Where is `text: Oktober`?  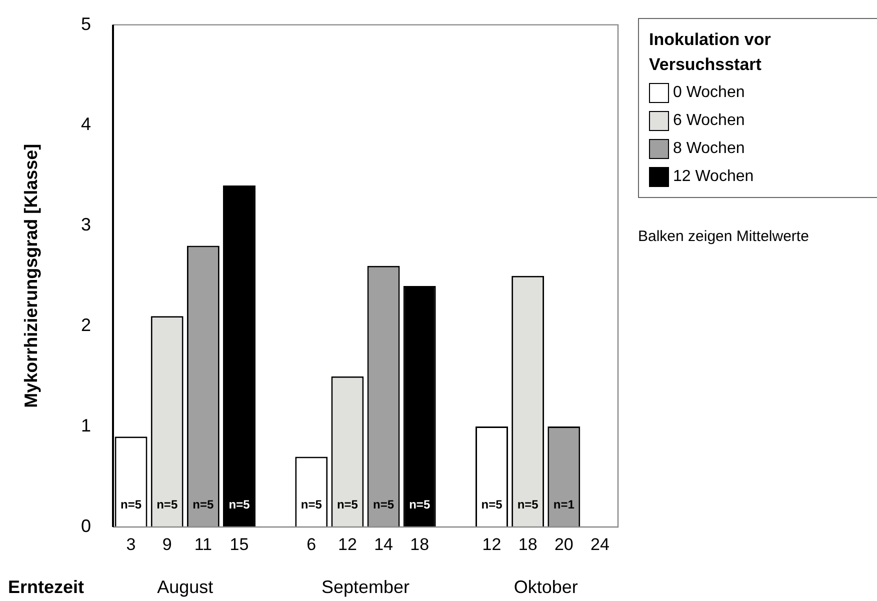 text: Oktober is located at coordinates (546, 586).